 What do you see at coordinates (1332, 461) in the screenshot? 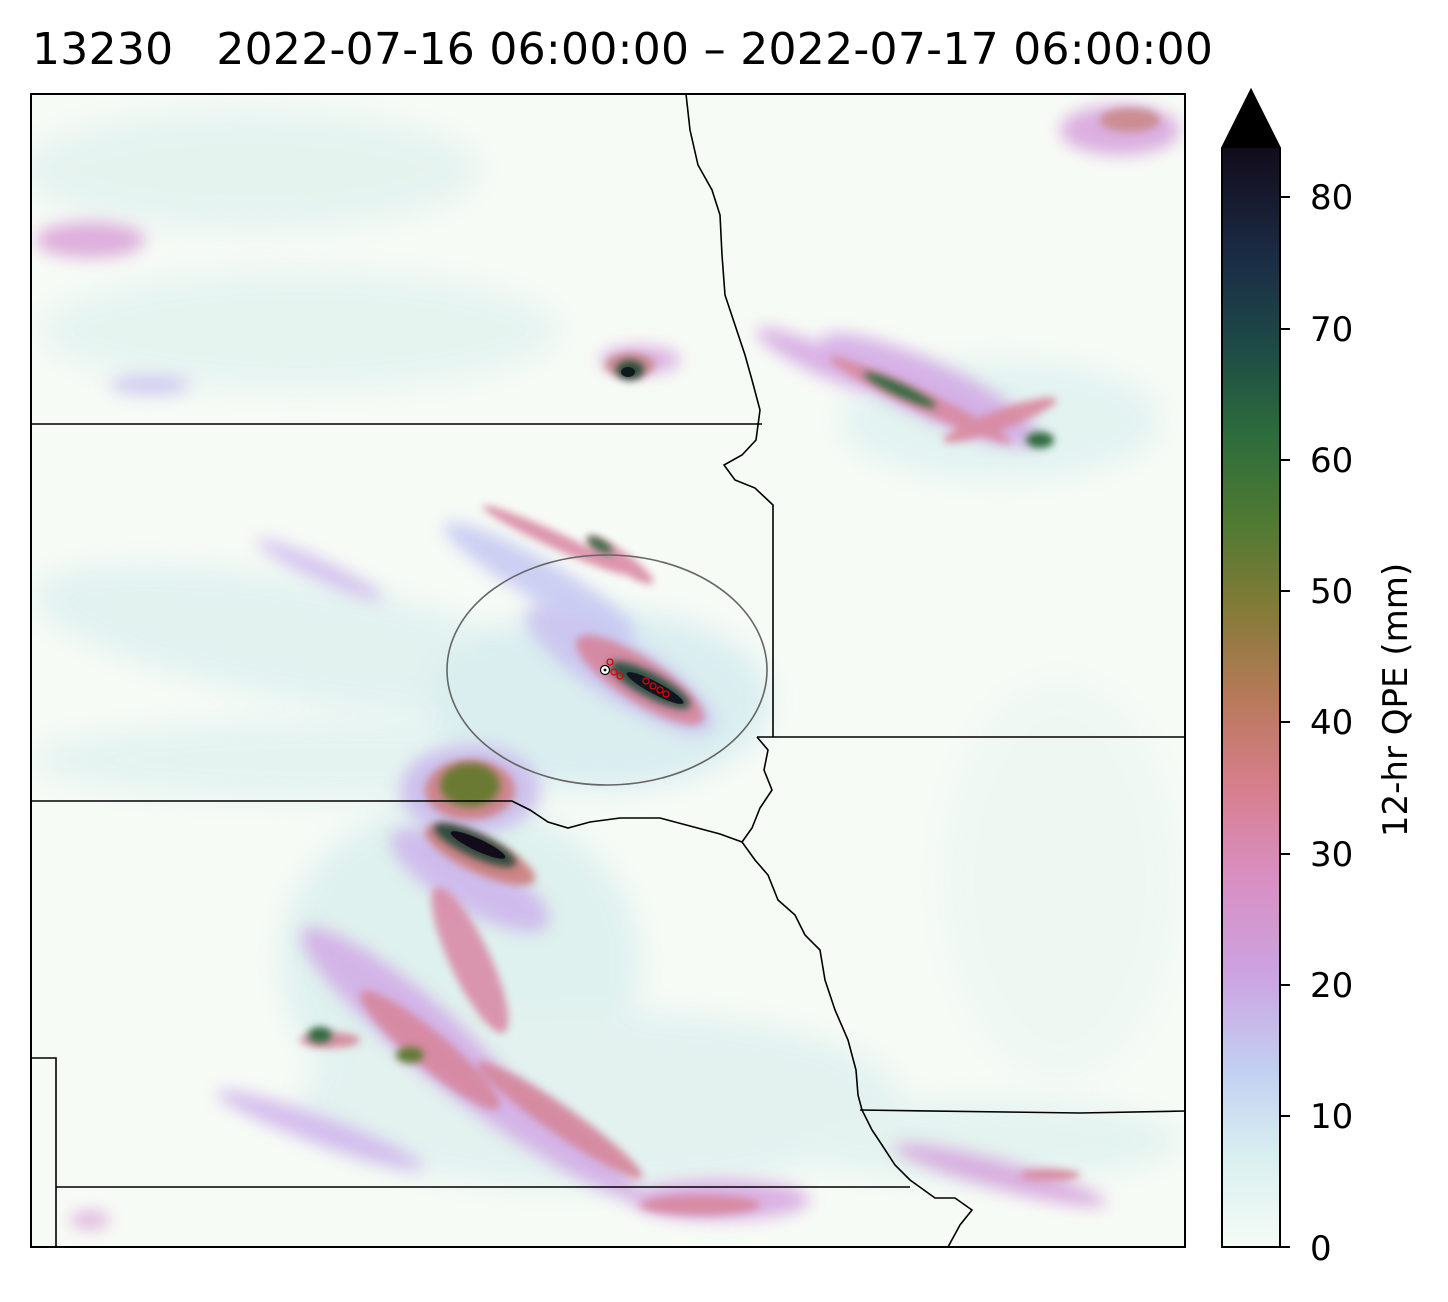
I see `colorbar-tick-label: 60` at bounding box center [1332, 461].